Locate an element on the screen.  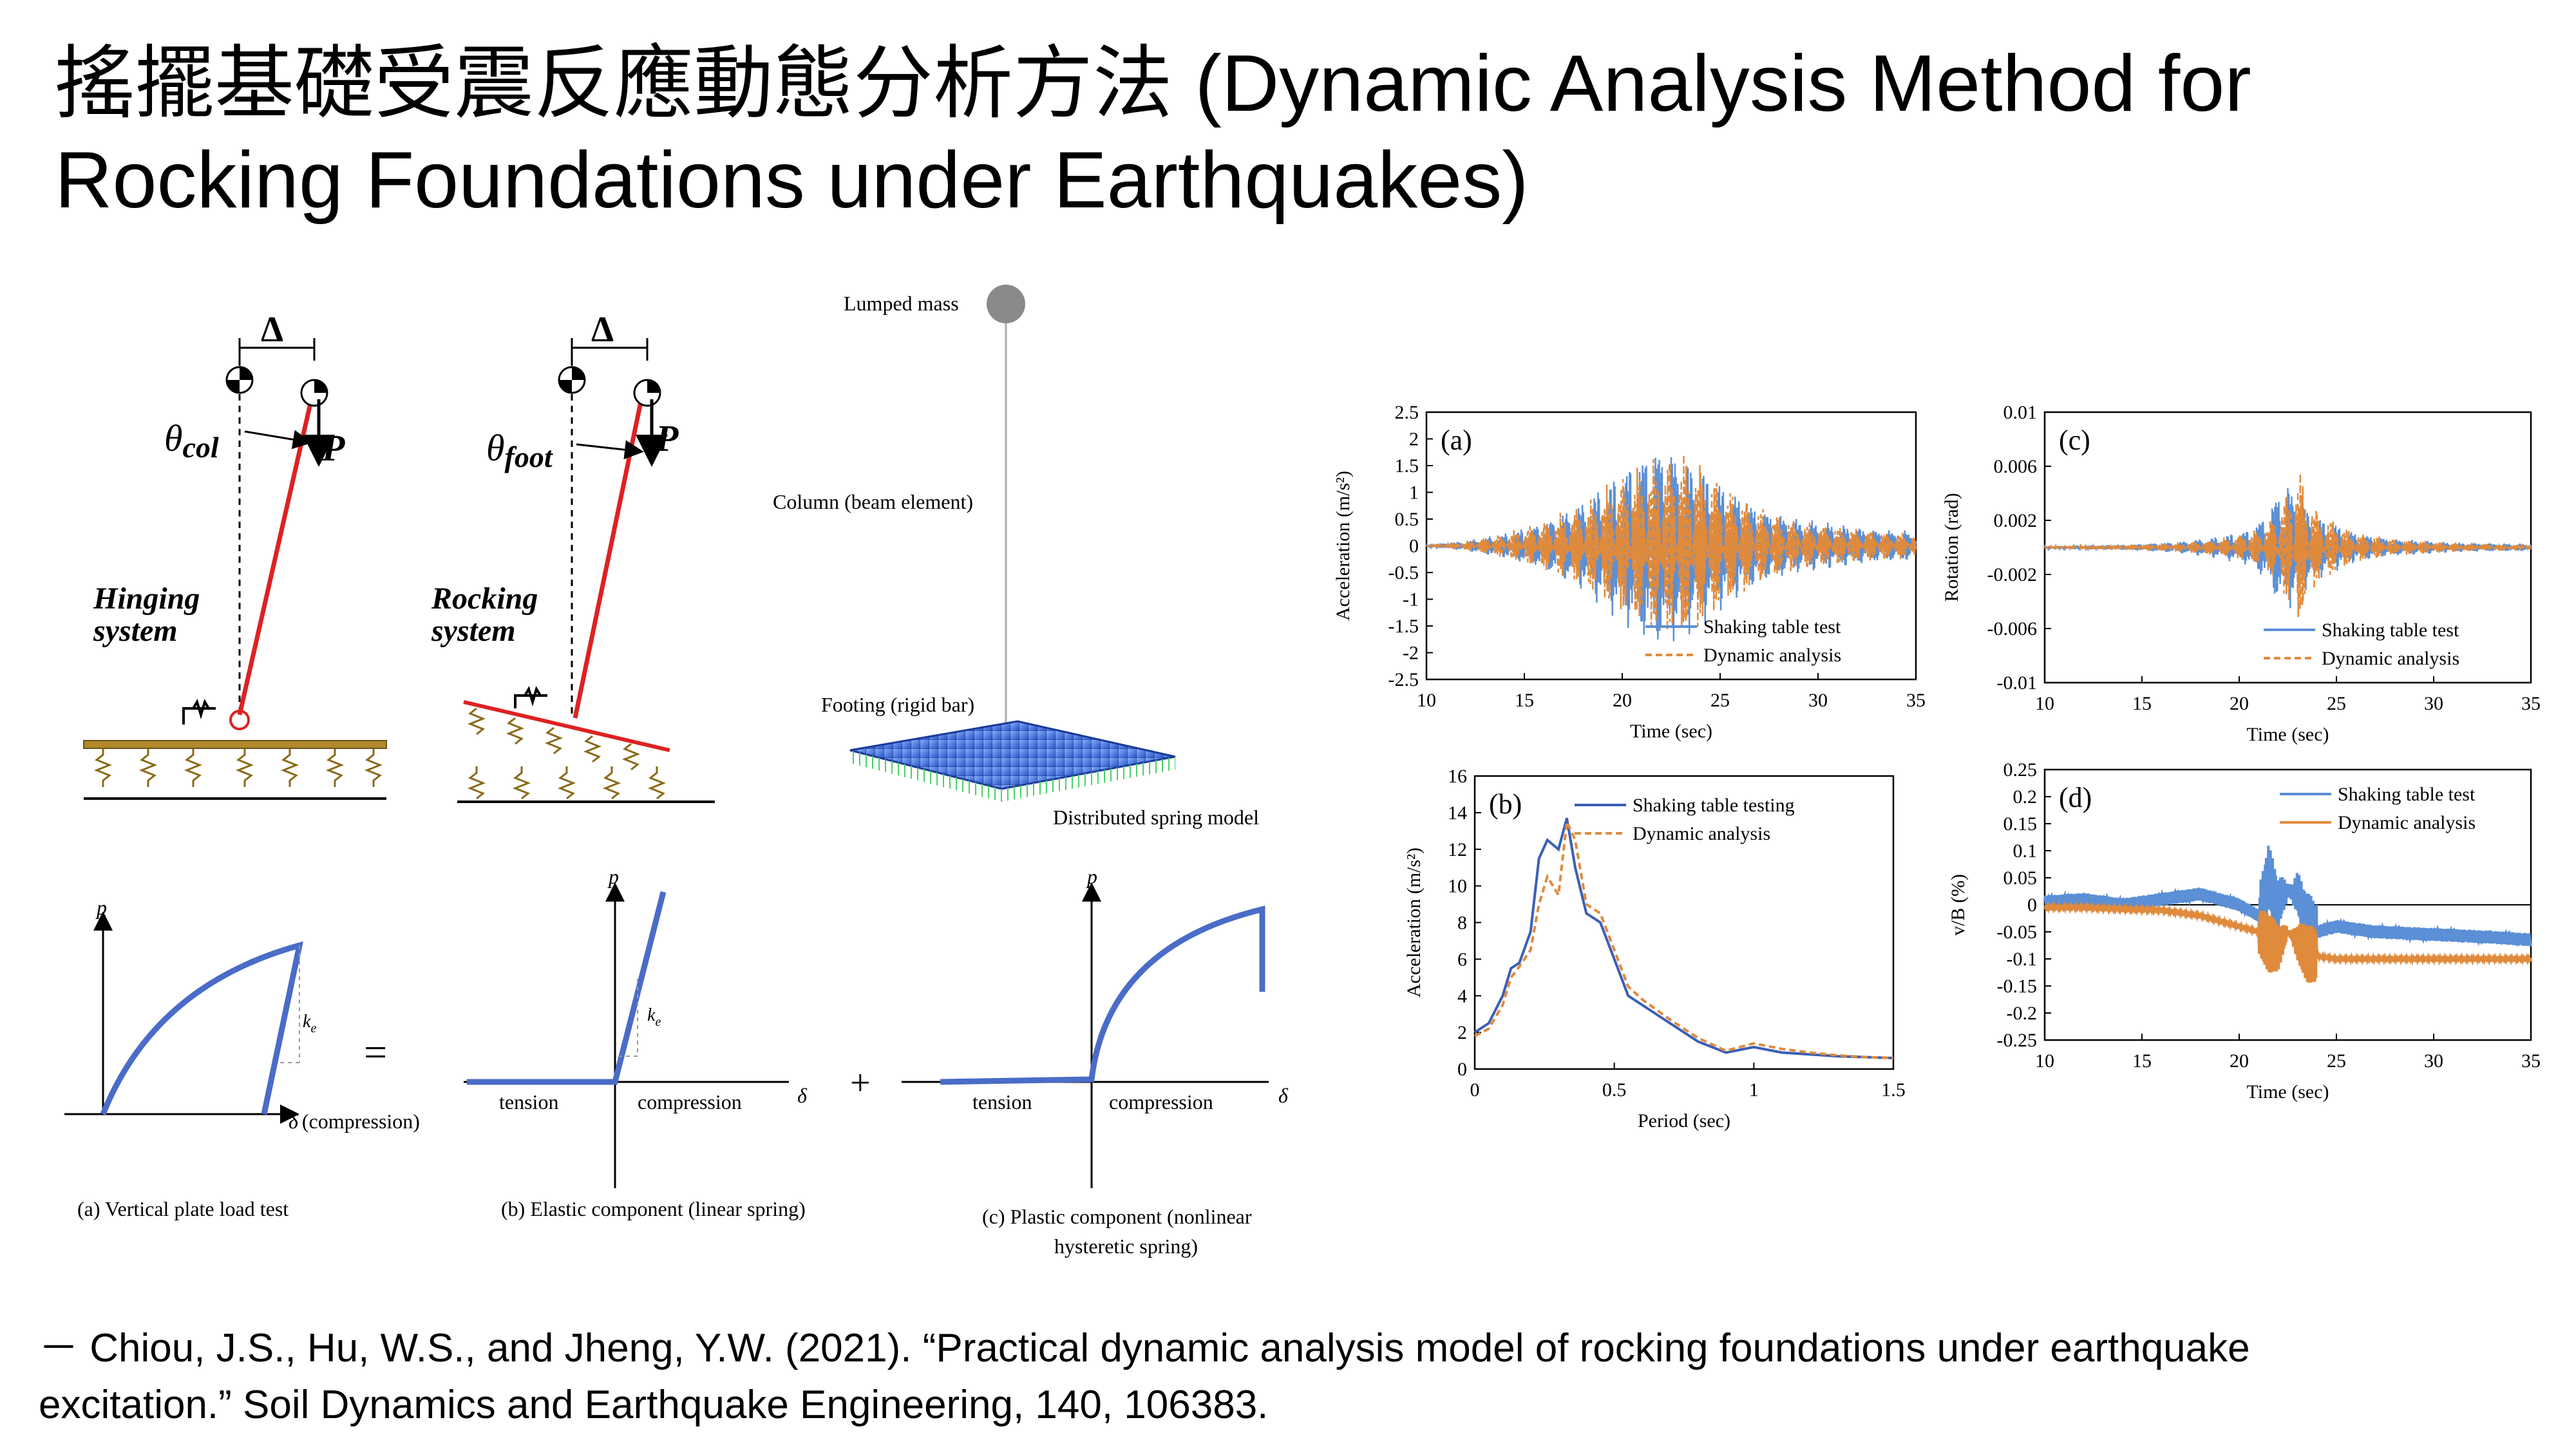
y-tick-label: -0.15 is located at coordinates (2018, 986).